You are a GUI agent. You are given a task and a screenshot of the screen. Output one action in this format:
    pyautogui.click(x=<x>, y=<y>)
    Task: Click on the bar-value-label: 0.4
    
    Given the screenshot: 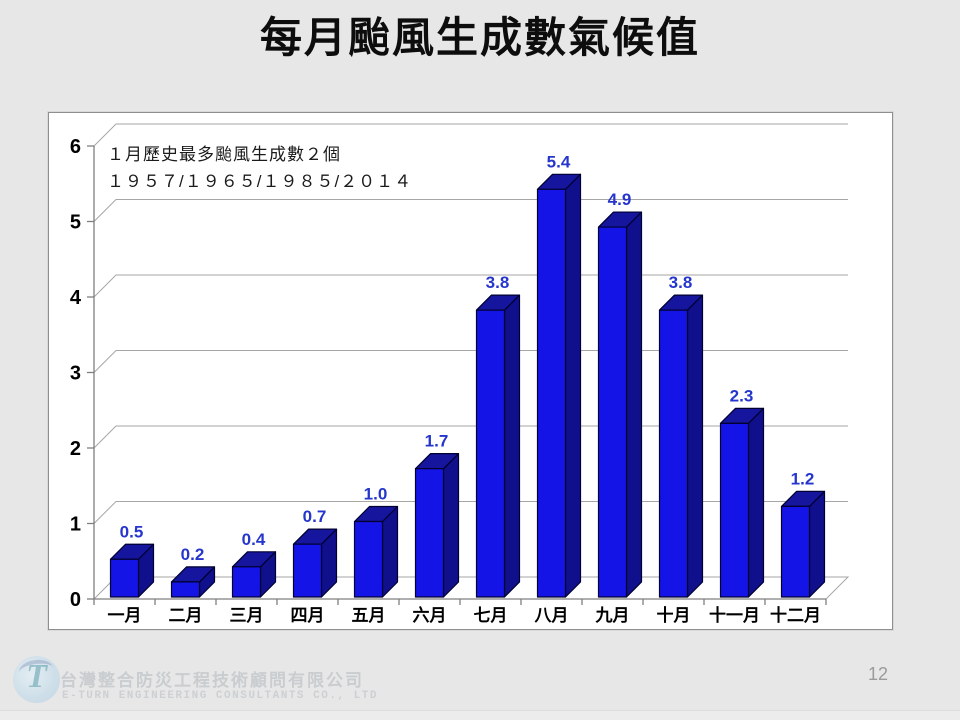 What is the action you would take?
    pyautogui.click(x=254, y=539)
    